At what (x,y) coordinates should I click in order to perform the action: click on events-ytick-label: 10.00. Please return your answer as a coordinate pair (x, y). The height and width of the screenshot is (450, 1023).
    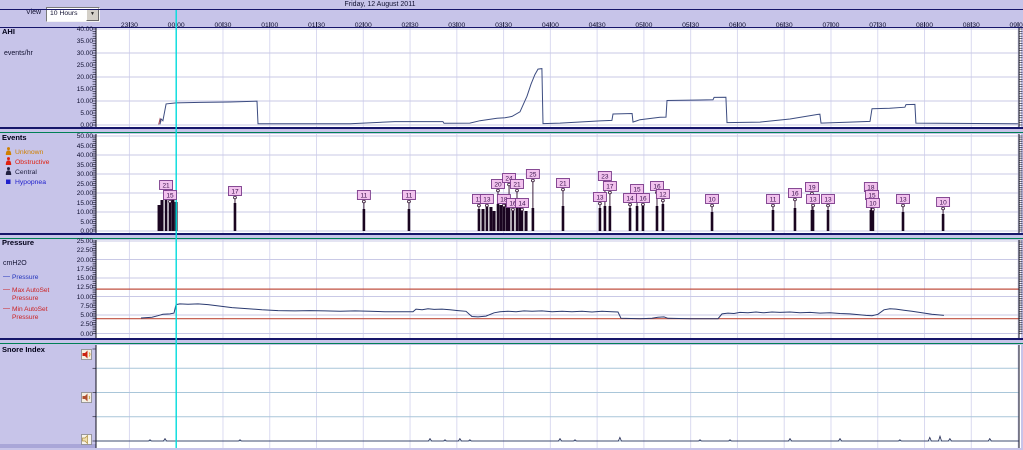
    Looking at the image, I should click on (84, 212).